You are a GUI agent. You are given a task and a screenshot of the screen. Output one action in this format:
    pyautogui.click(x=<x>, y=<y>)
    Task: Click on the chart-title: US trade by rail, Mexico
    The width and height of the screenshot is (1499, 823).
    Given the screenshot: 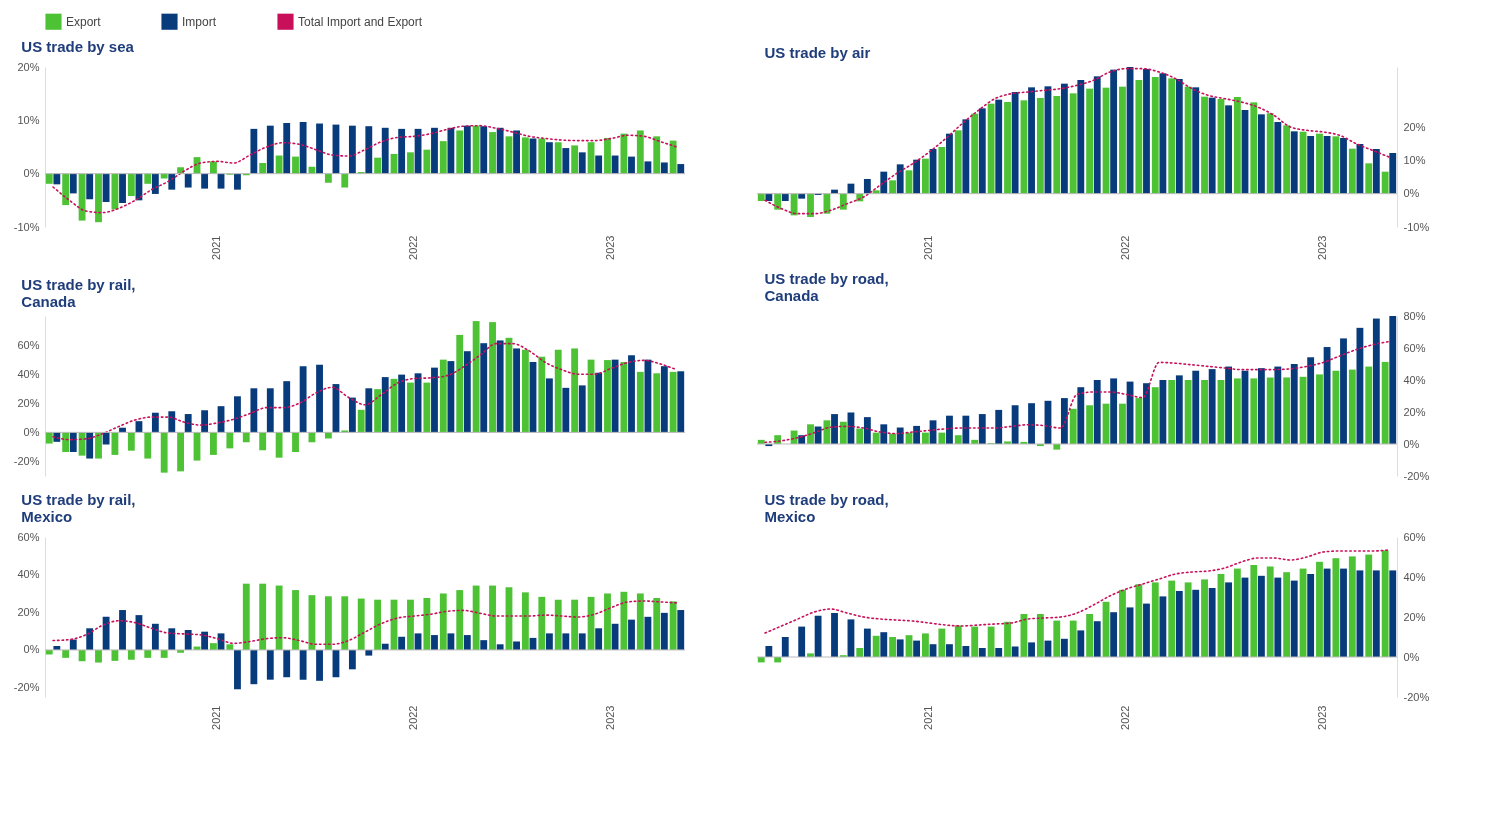 What is the action you would take?
    pyautogui.click(x=78, y=508)
    